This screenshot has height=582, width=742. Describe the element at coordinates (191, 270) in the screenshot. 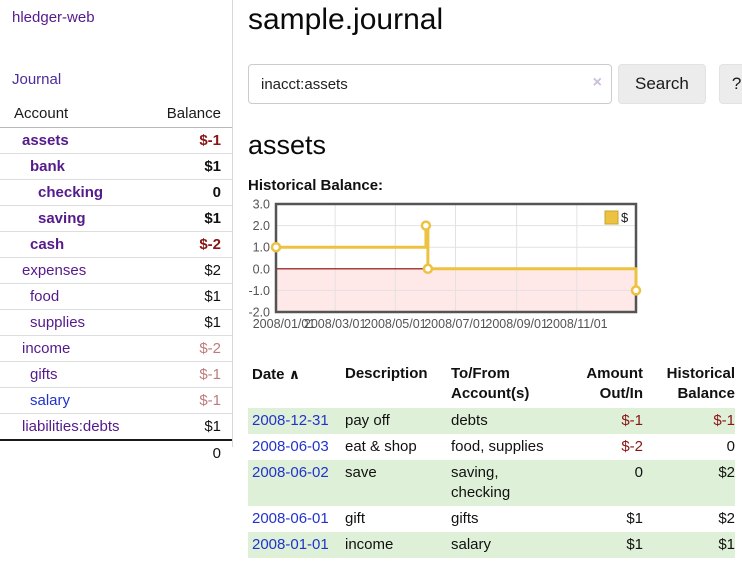

I see `account-balance: $2` at that location.